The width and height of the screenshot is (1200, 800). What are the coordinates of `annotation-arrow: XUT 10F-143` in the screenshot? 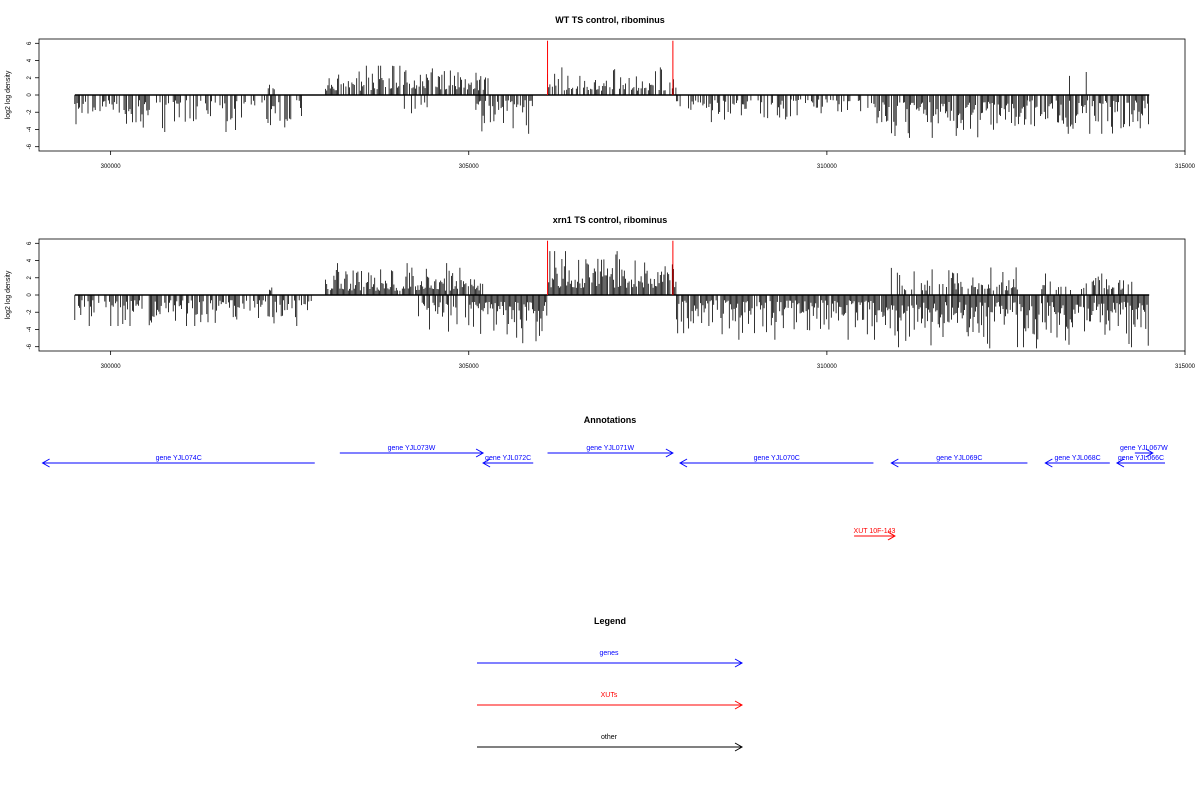 It's located at (875, 534).